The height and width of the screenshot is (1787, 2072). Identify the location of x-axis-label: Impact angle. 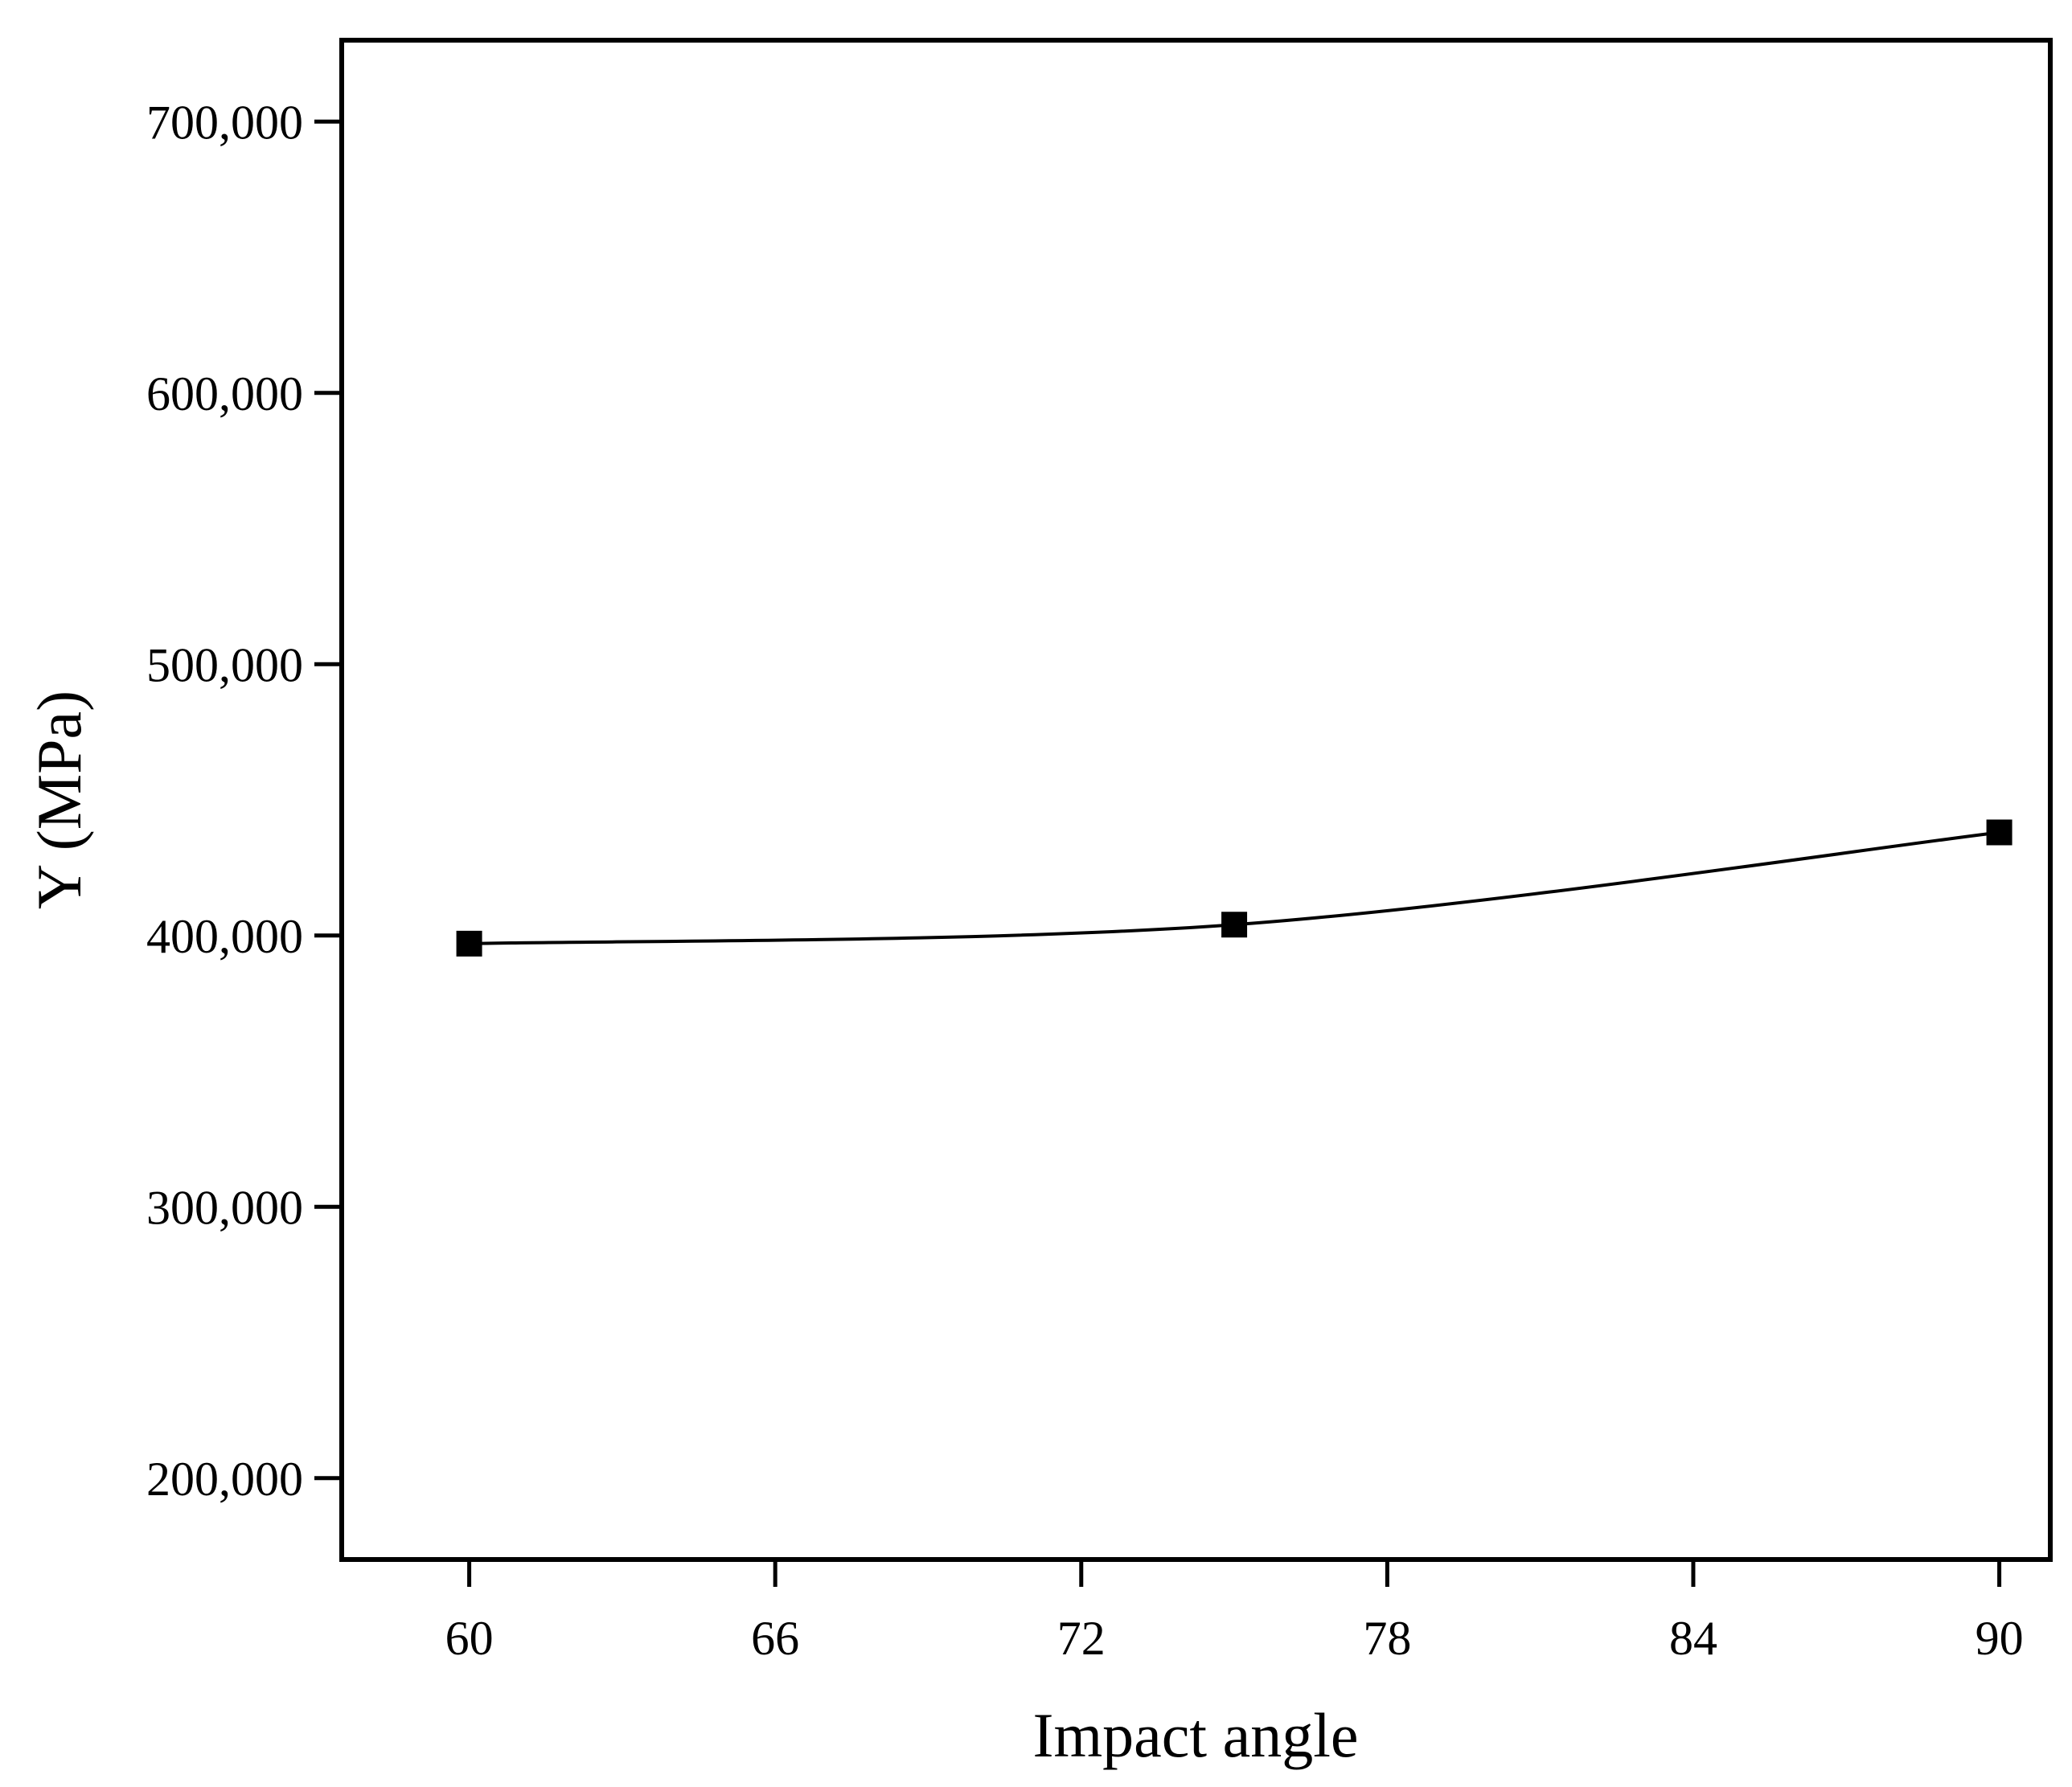
(1196, 1735).